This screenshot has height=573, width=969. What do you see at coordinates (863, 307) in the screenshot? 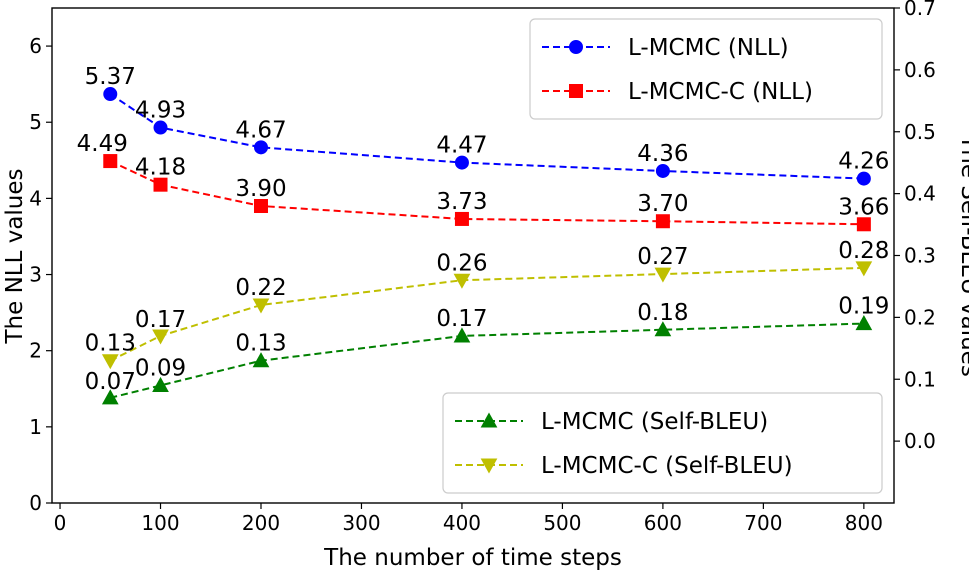
I see `data-label: 0.19` at bounding box center [863, 307].